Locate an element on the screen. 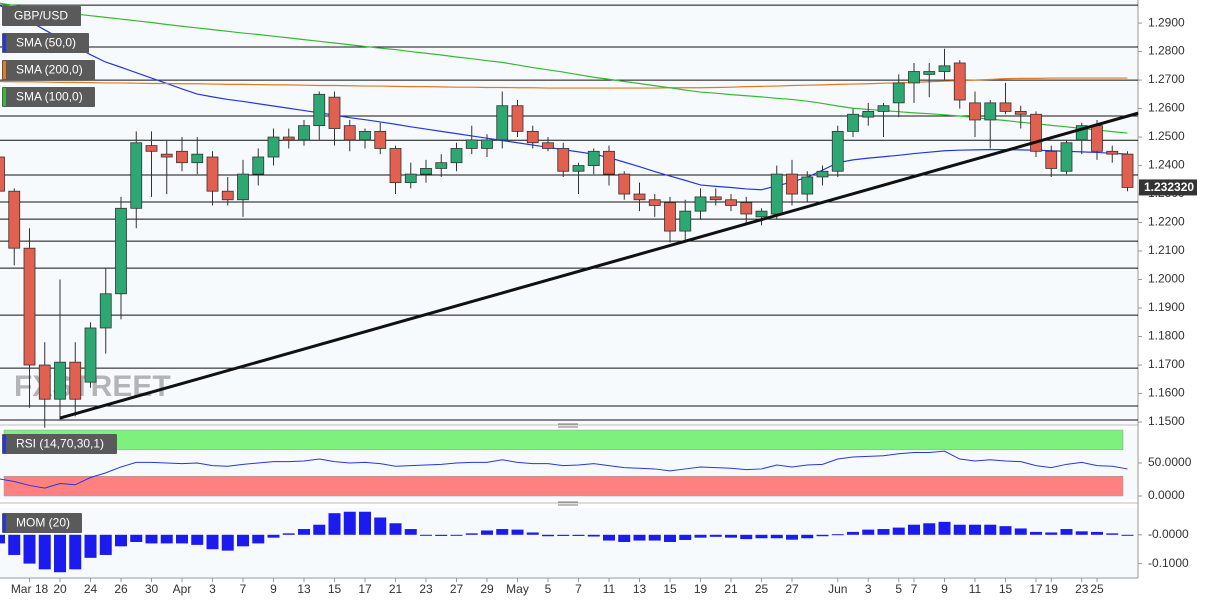 The image size is (1214, 602). rsi-line is located at coordinates (564, 469).